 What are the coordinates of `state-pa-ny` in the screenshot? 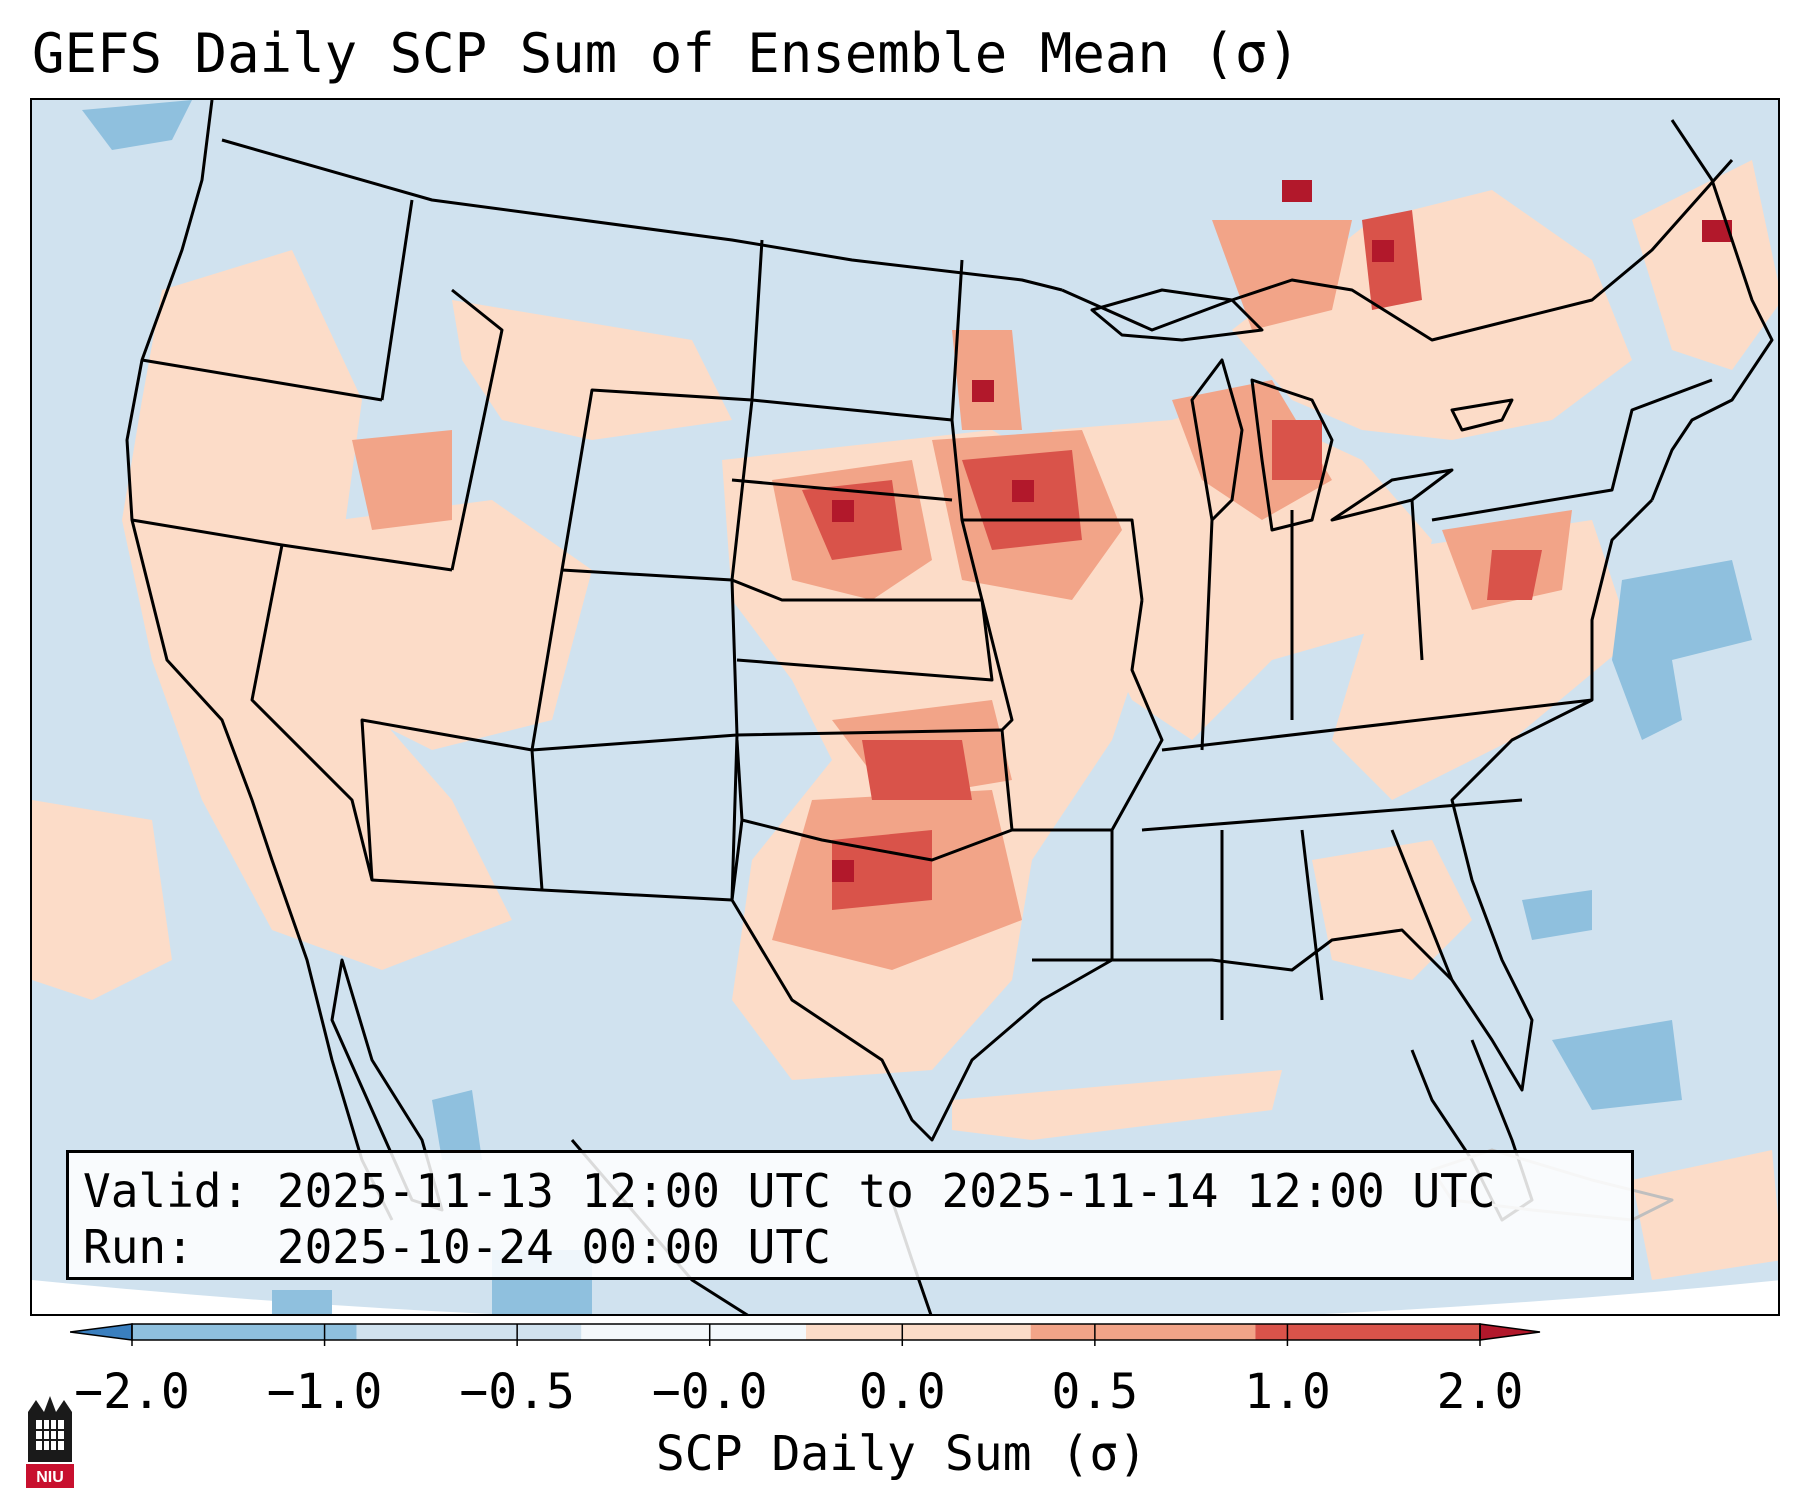 It's located at (1572, 450).